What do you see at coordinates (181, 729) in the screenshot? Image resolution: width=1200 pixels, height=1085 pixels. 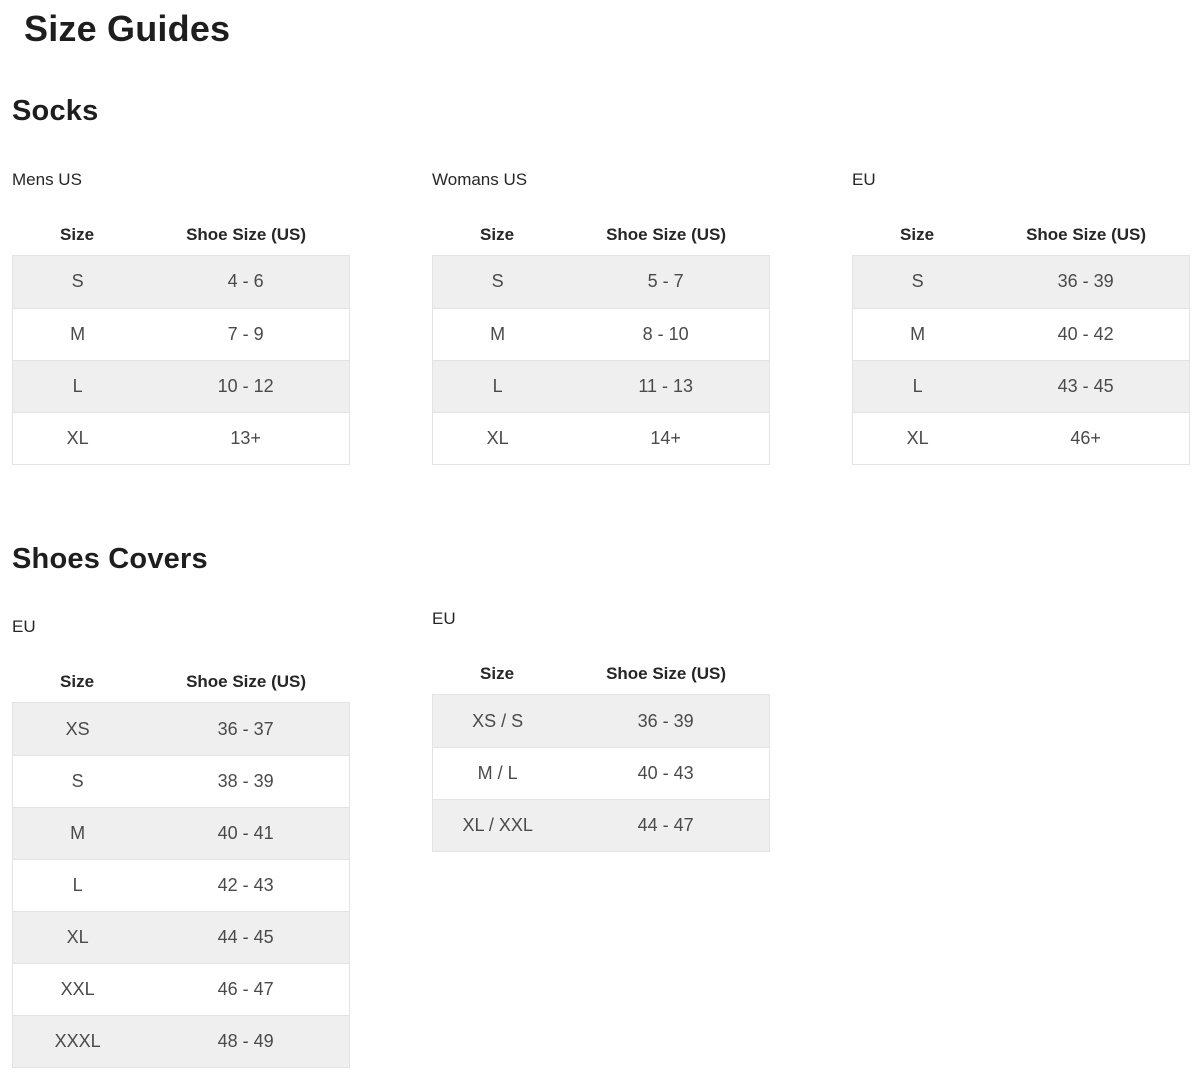 I see `table-row: XS 36 - 37` at bounding box center [181, 729].